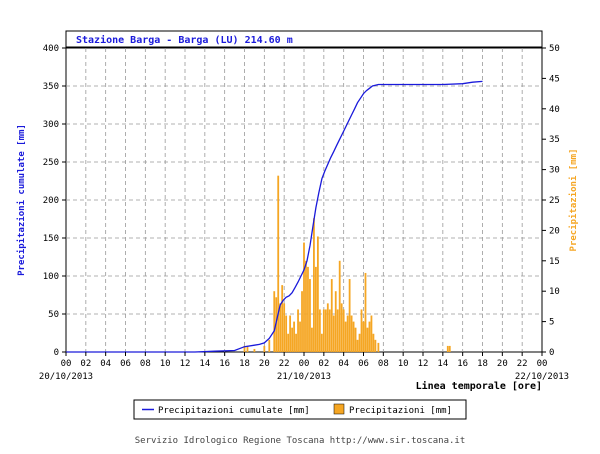 The width and height of the screenshot is (600, 454). What do you see at coordinates (304, 377) in the screenshot?
I see `date-label: 21/10/2013` at bounding box center [304, 377].